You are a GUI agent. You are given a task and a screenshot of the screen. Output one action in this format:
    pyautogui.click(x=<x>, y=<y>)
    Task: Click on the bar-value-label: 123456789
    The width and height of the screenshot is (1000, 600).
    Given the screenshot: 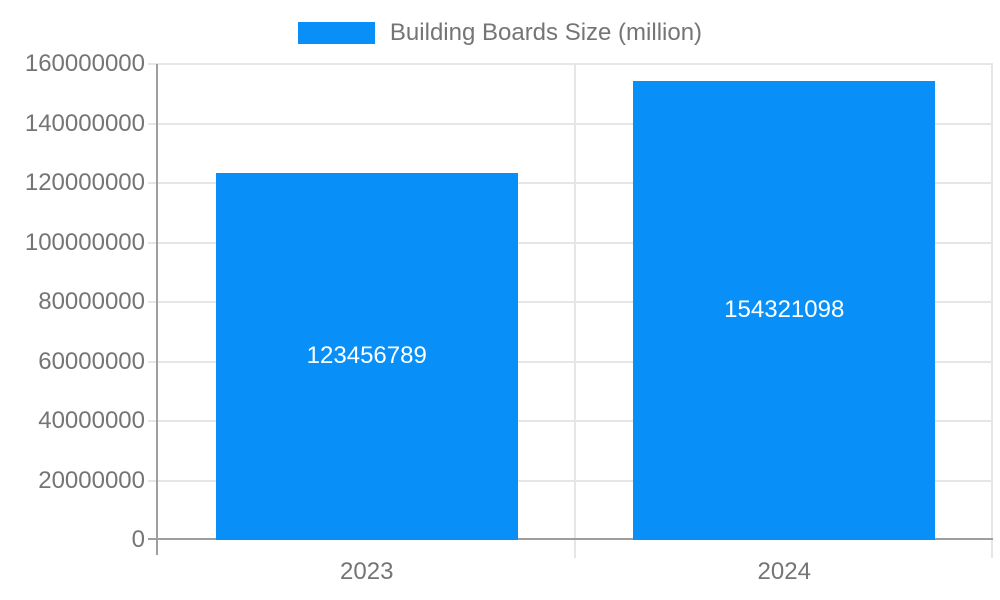 What is the action you would take?
    pyautogui.click(x=366, y=356)
    